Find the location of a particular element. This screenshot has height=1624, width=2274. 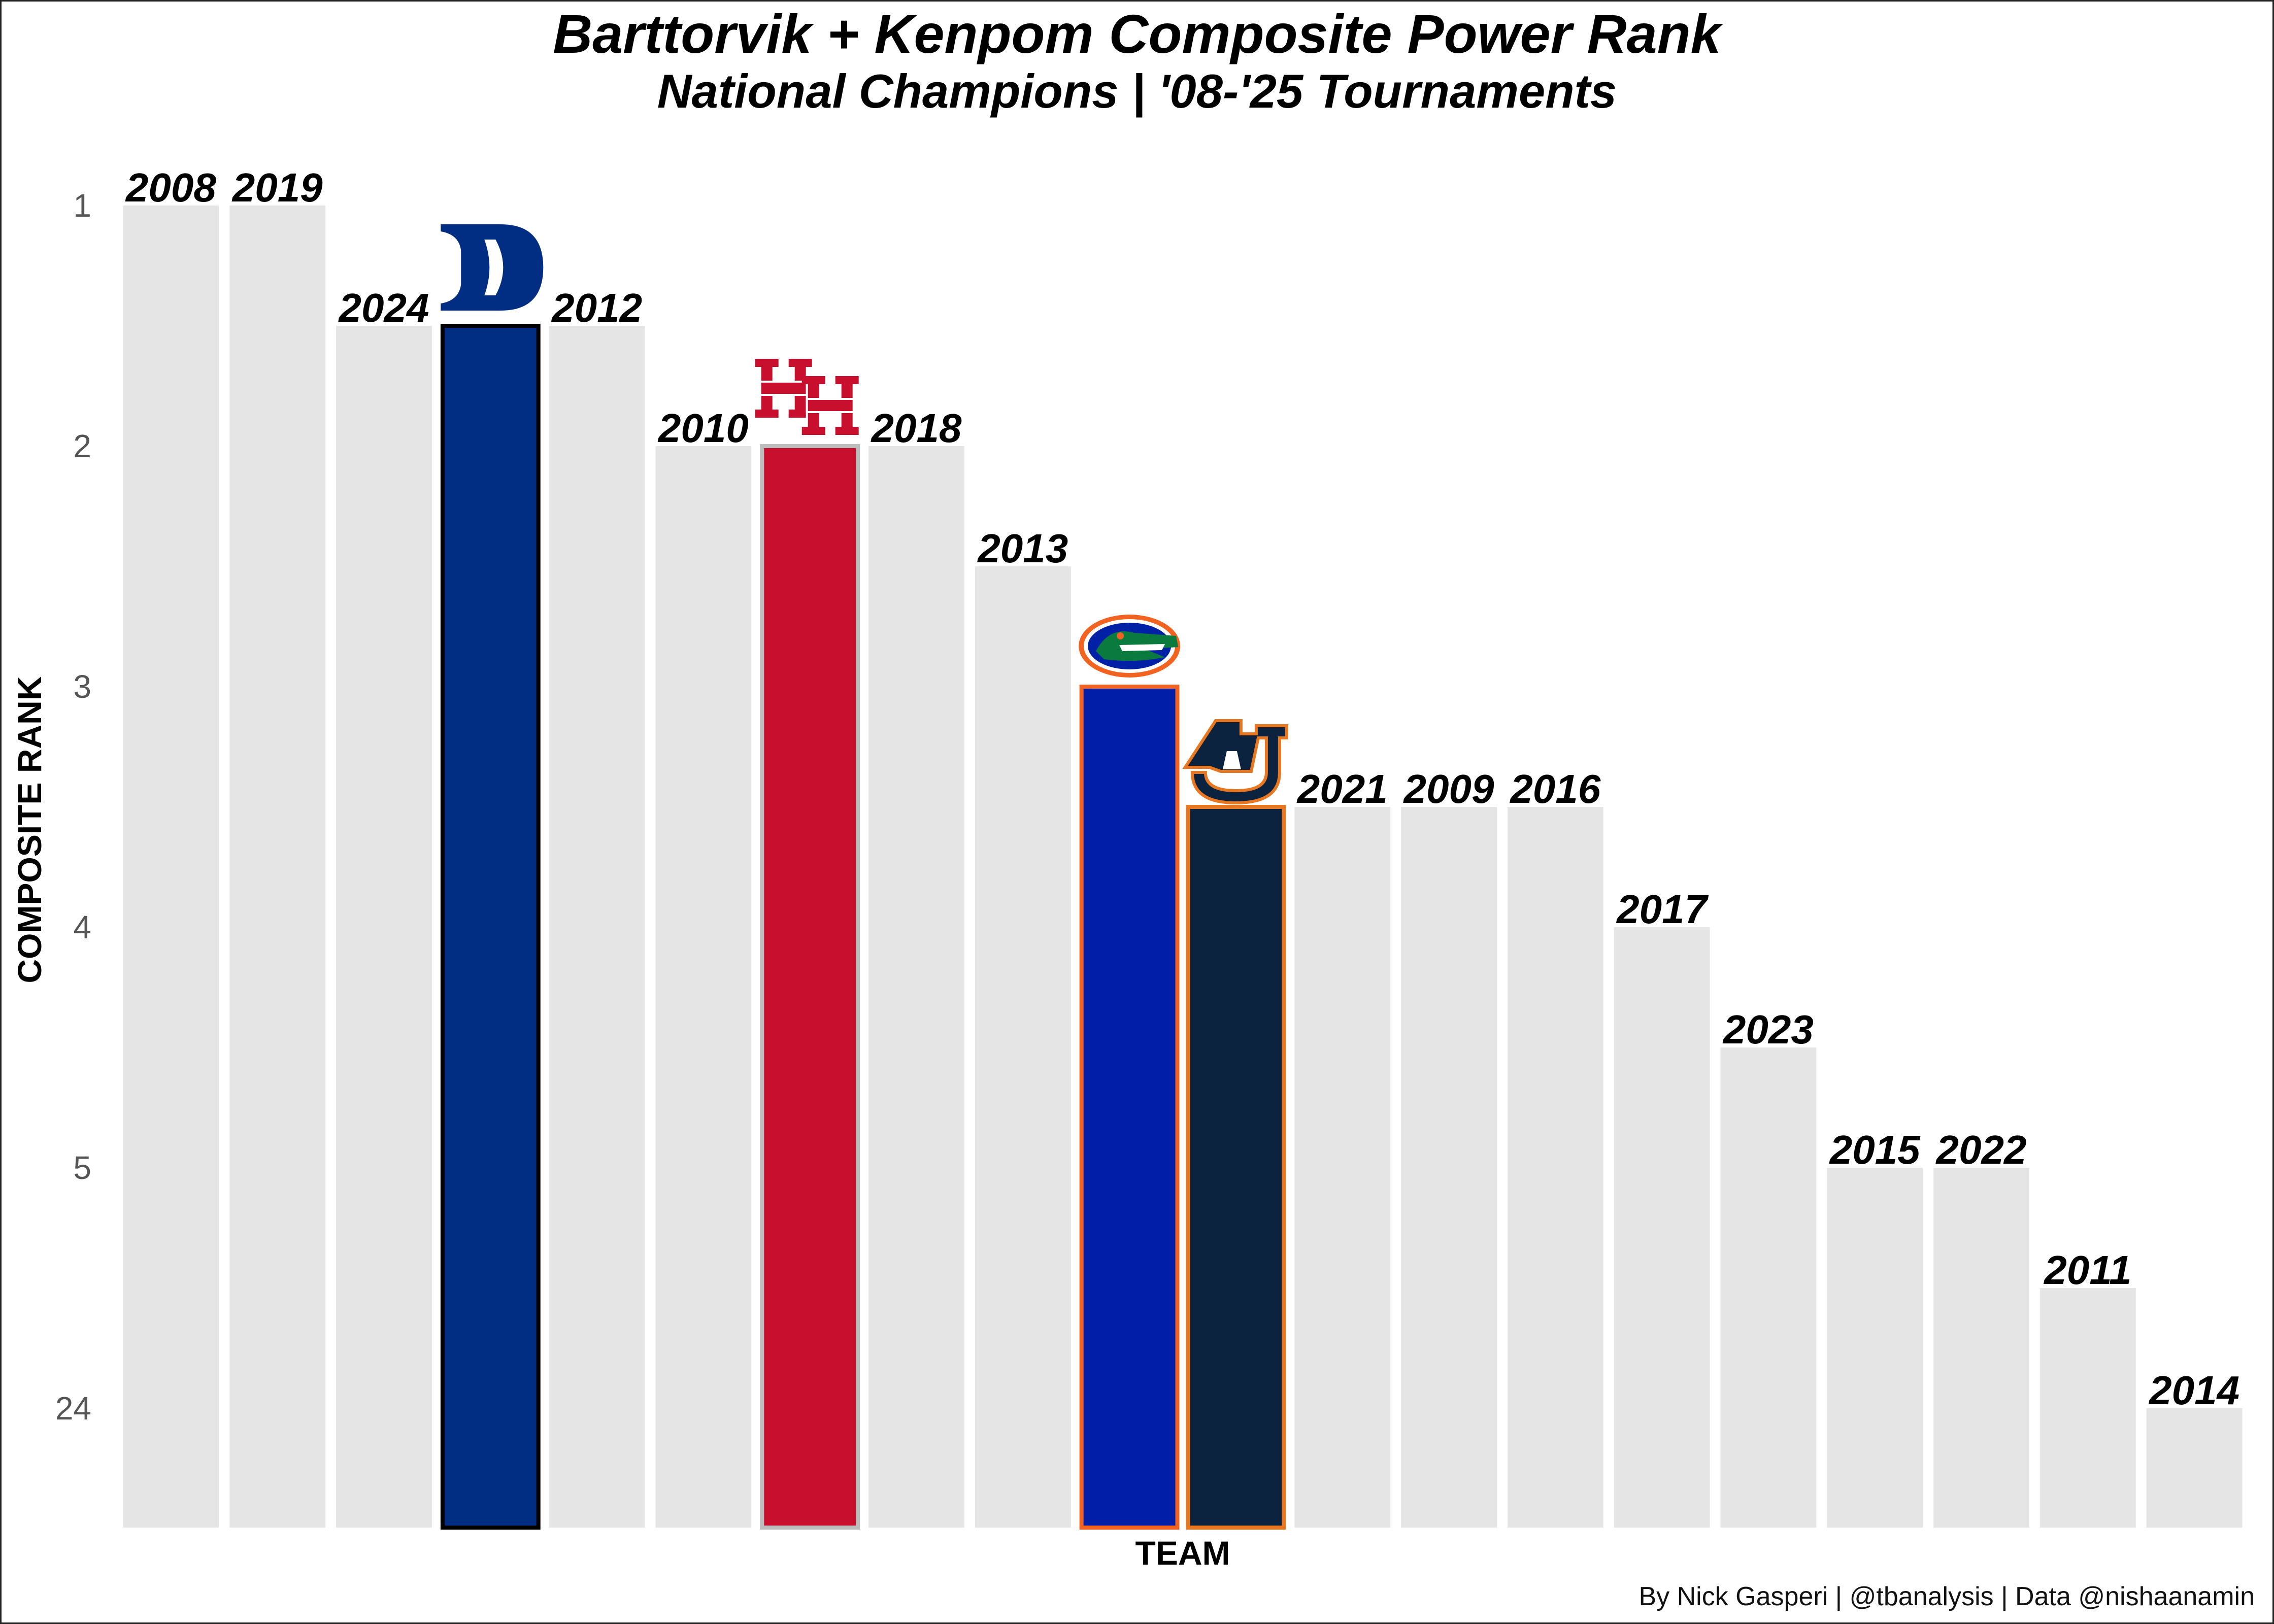

y-tick-label: 2 is located at coordinates (82, 446).